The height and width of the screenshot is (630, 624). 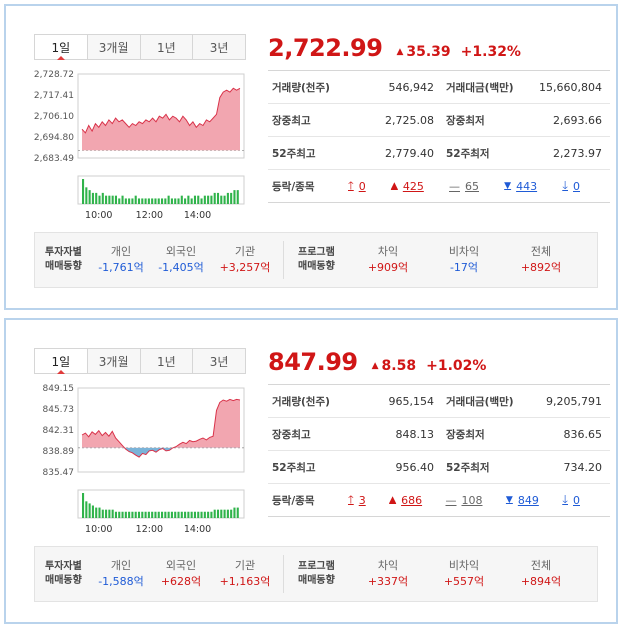 I want to click on stat-value: 956.40, so click(x=415, y=467).